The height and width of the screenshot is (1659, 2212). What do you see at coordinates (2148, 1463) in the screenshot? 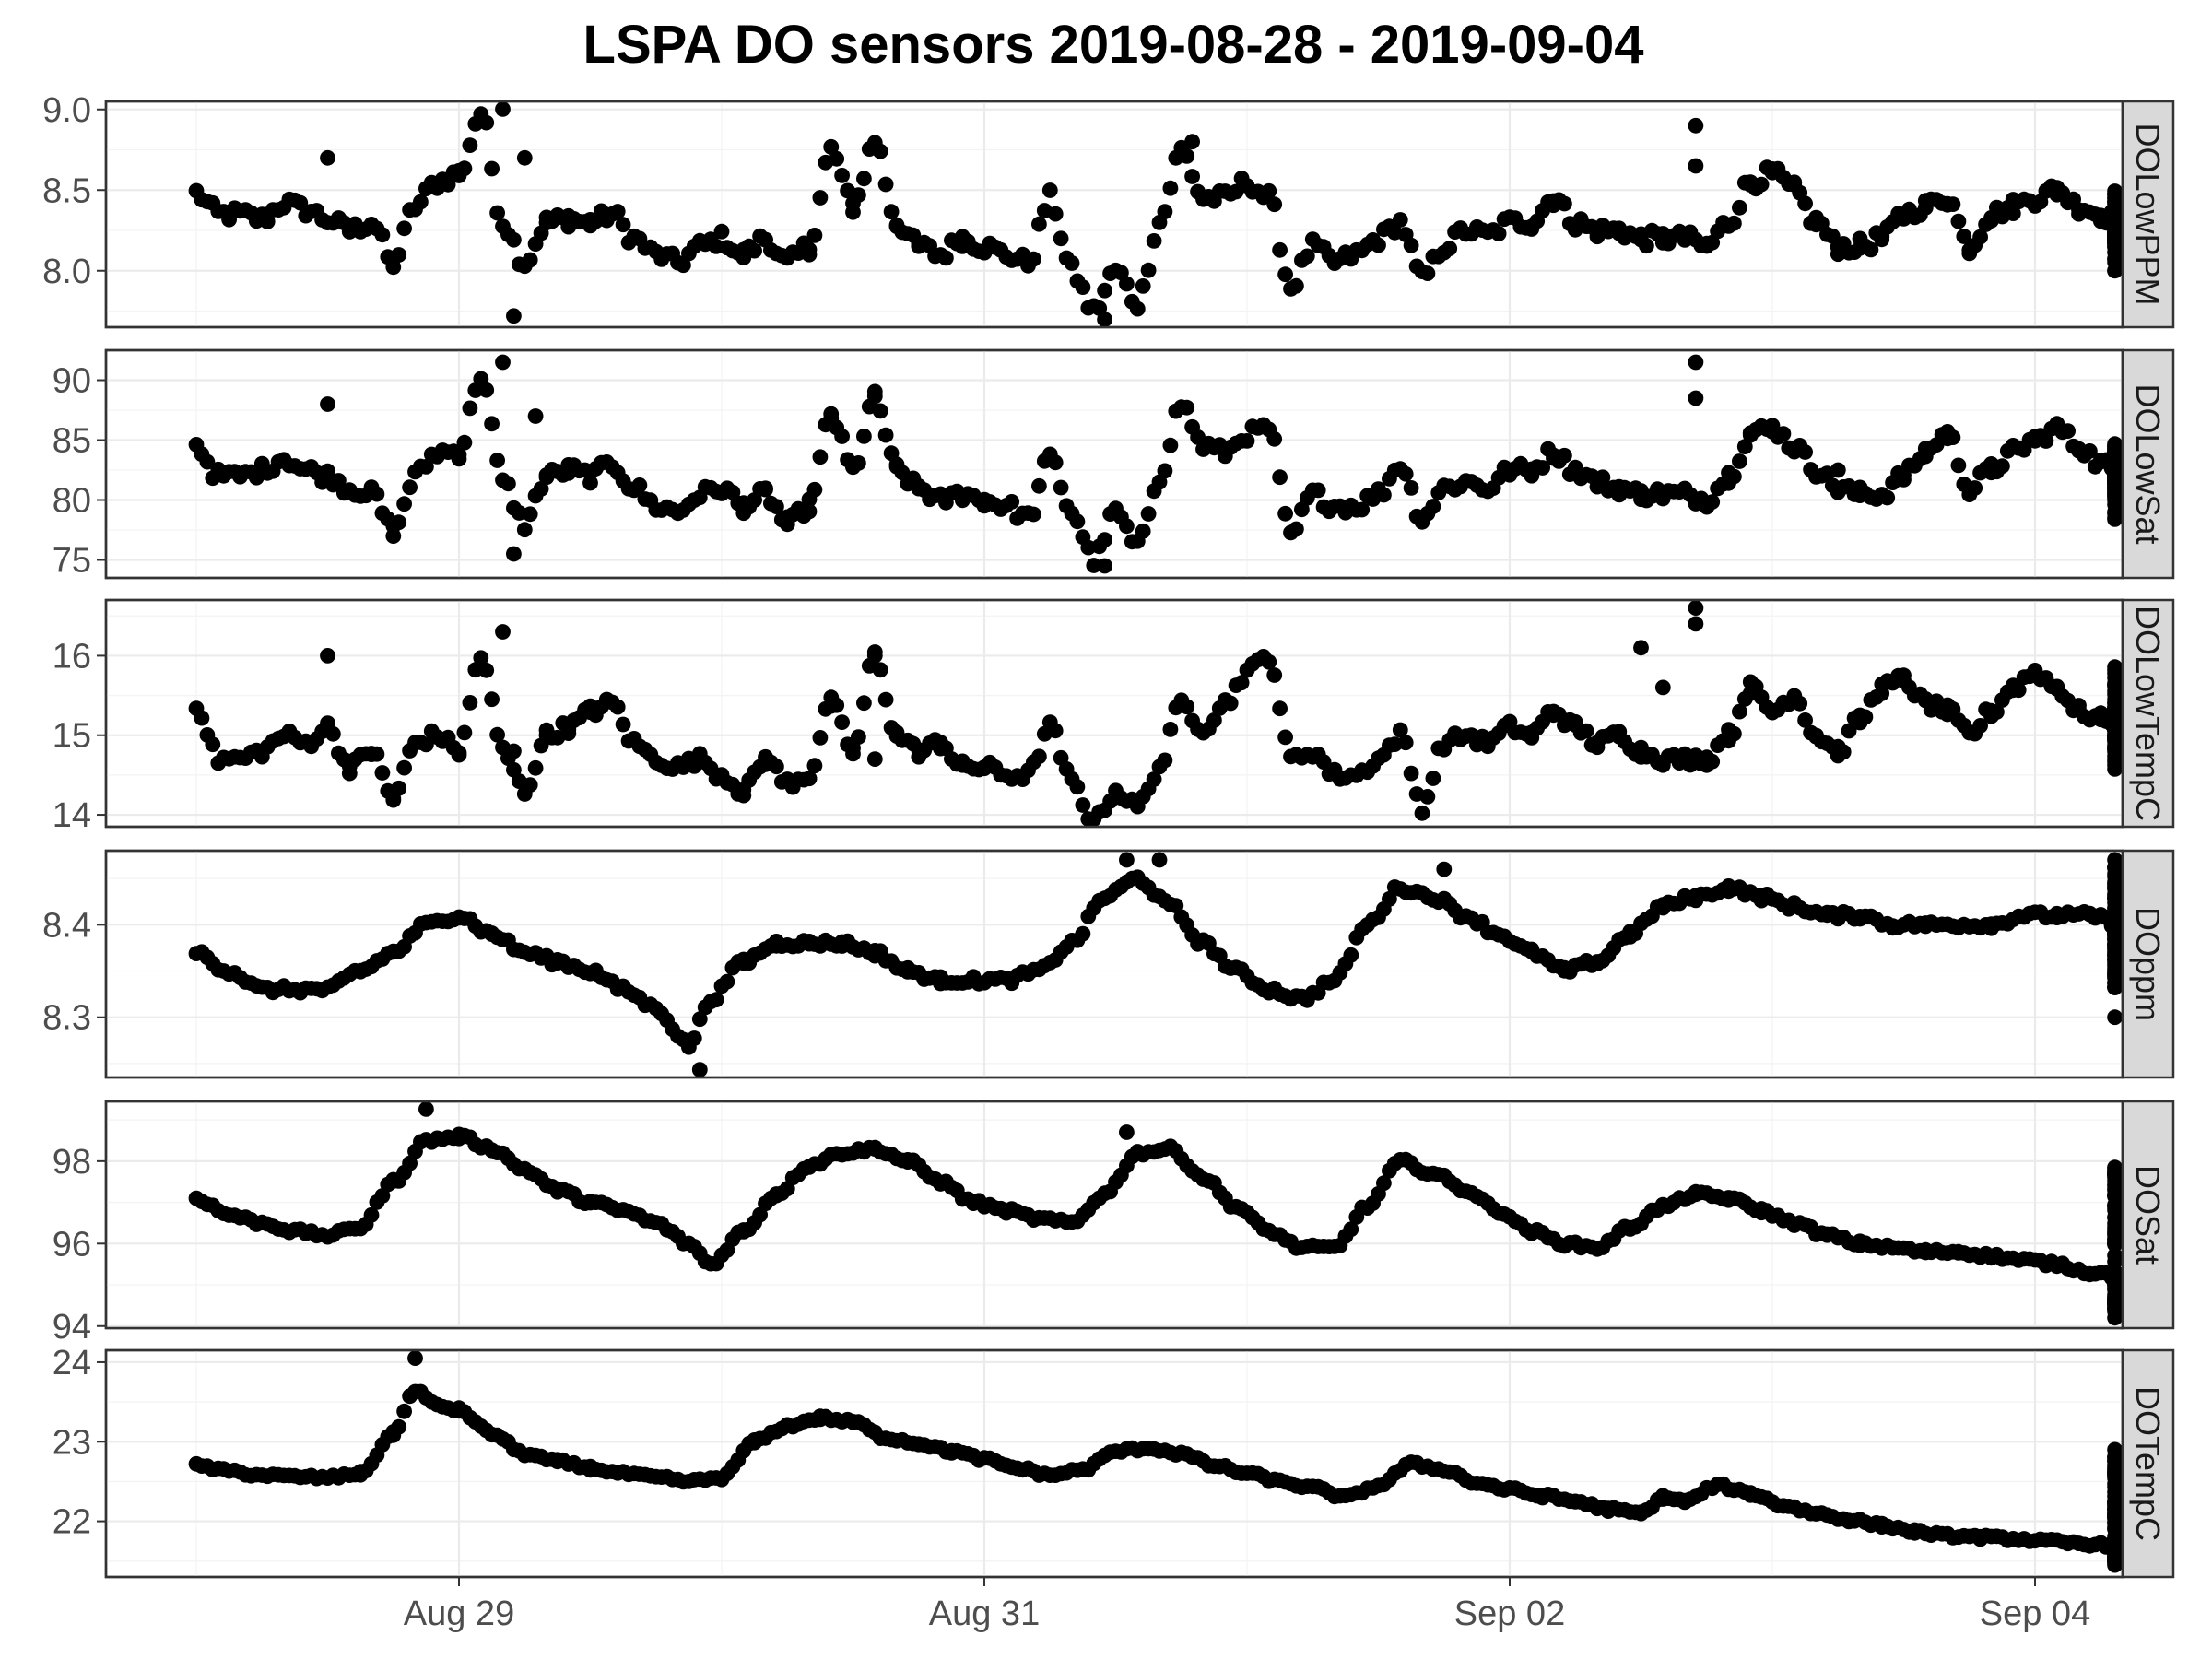
I see `facet-strip` at bounding box center [2148, 1463].